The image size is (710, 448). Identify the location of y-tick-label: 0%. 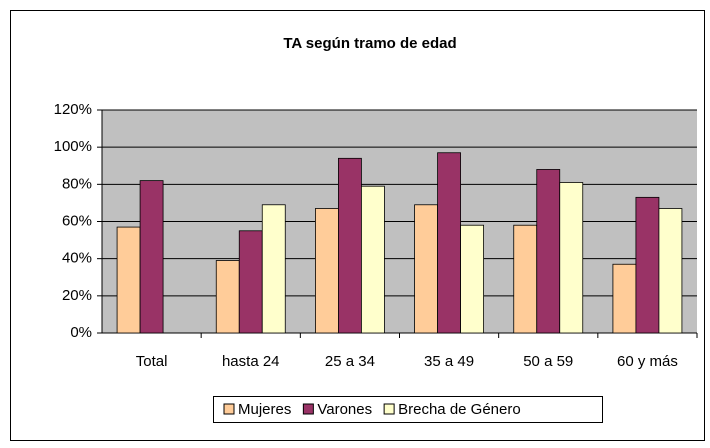
(81, 332).